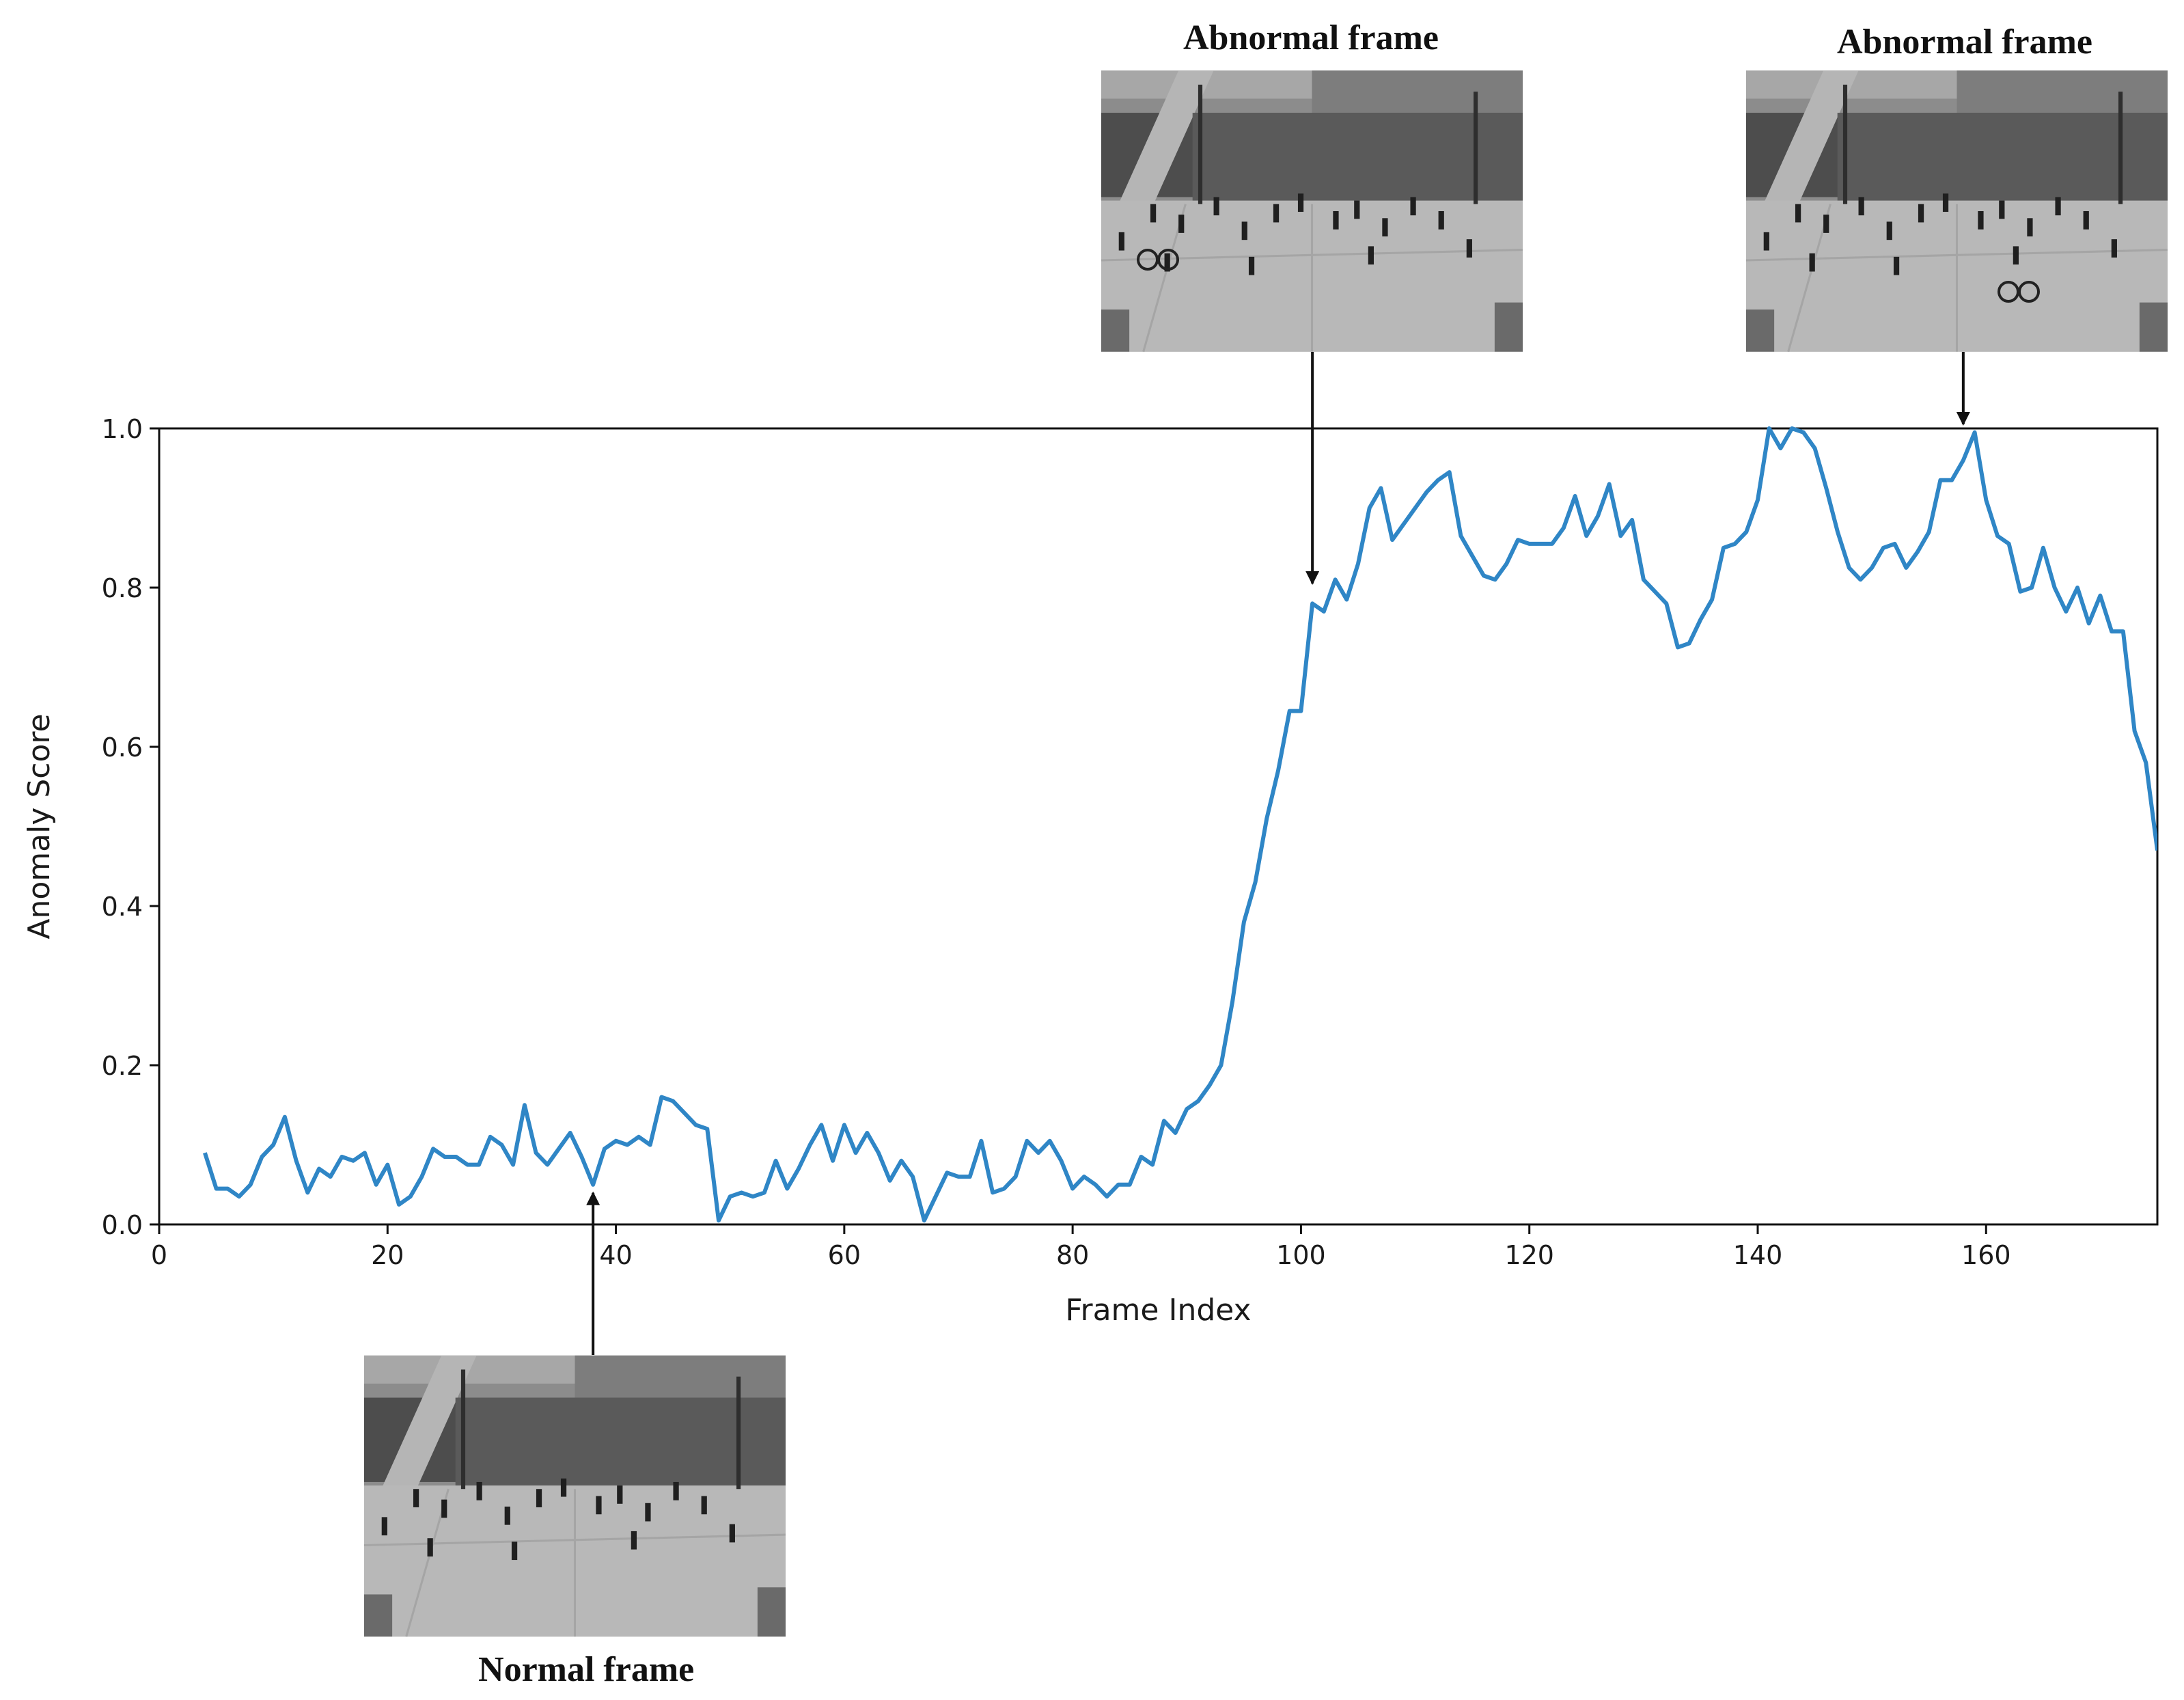 This screenshot has width=2184, height=1700. Describe the element at coordinates (122, 747) in the screenshot. I see `y-tick-label: 0.6` at that location.